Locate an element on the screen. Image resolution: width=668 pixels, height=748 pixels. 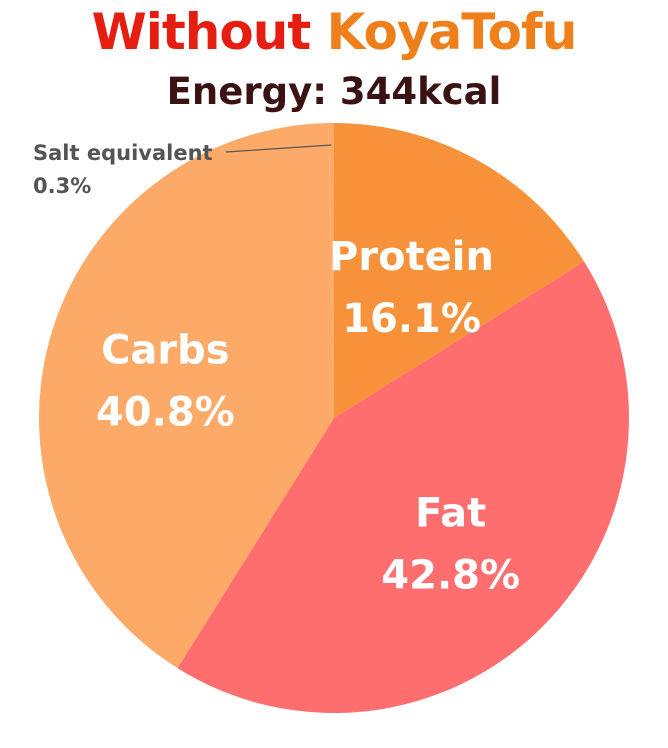
slice-name-protein: Protein is located at coordinates (411, 257).